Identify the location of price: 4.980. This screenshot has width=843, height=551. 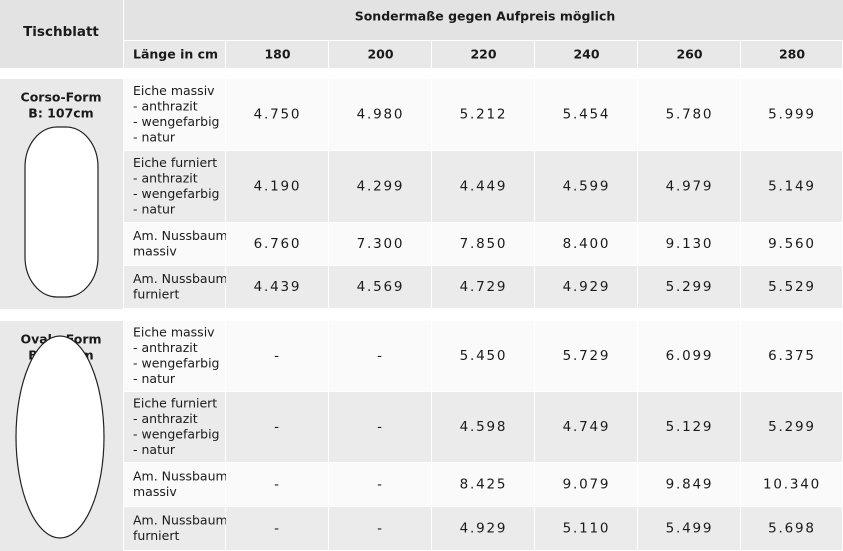
(381, 115).